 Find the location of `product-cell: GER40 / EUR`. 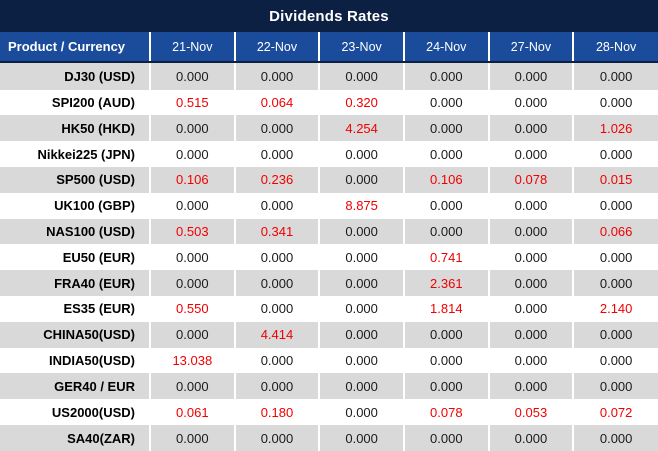

product-cell: GER40 / EUR is located at coordinates (75, 386).